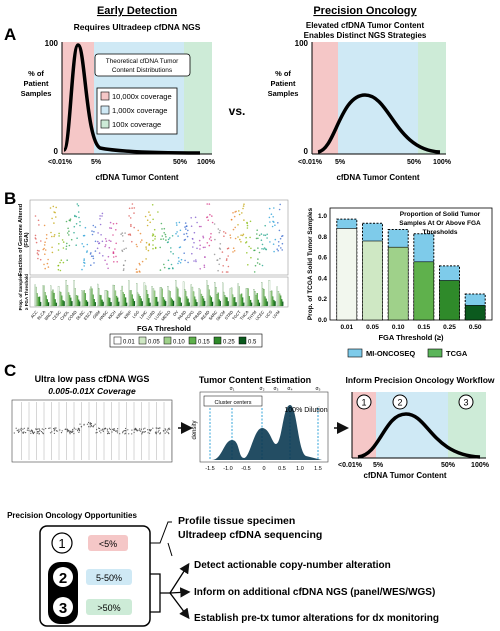  What do you see at coordinates (63, 578) in the screenshot?
I see `tier-2-number: 2` at bounding box center [63, 578].